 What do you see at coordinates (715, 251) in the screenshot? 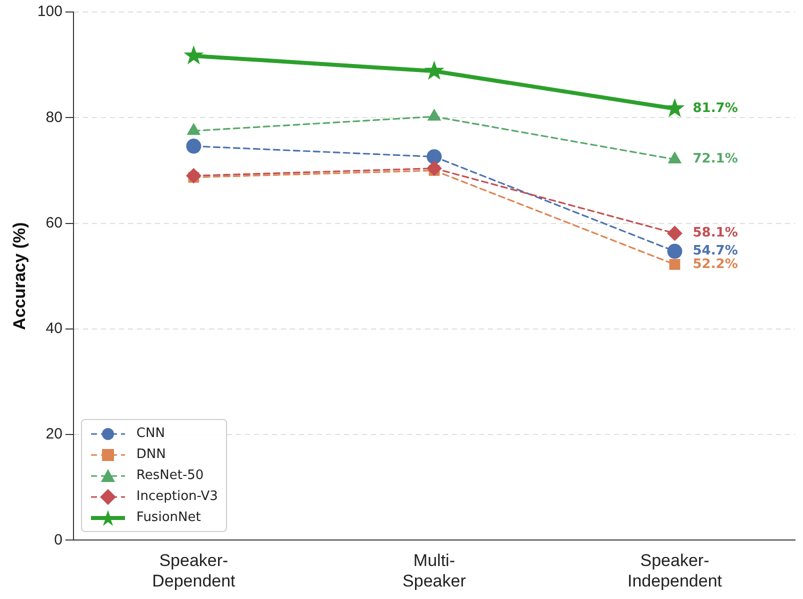
I see `data-label: 54.7%` at bounding box center [715, 251].